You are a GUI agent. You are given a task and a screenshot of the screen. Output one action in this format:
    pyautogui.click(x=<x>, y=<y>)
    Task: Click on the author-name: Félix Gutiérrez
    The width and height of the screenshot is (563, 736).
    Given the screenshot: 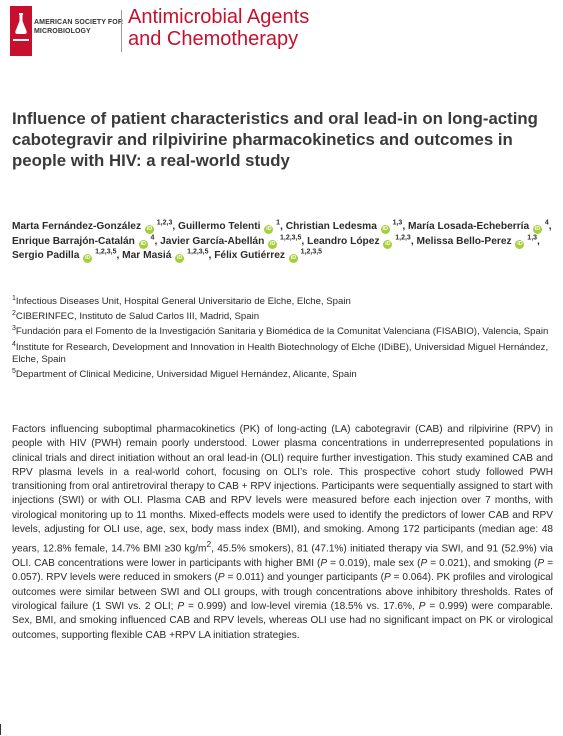 What is the action you would take?
    pyautogui.click(x=249, y=256)
    